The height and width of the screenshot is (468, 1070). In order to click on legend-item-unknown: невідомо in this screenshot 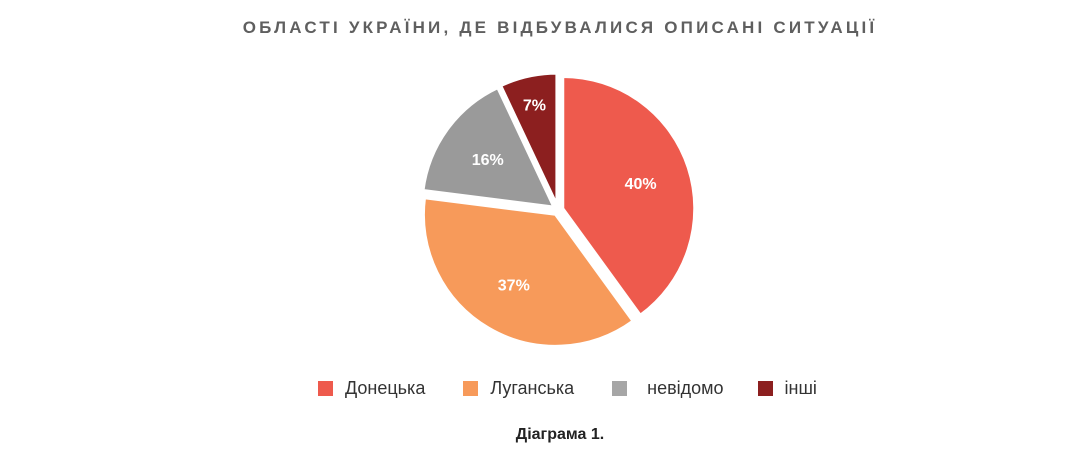, I will do `click(668, 388)`.